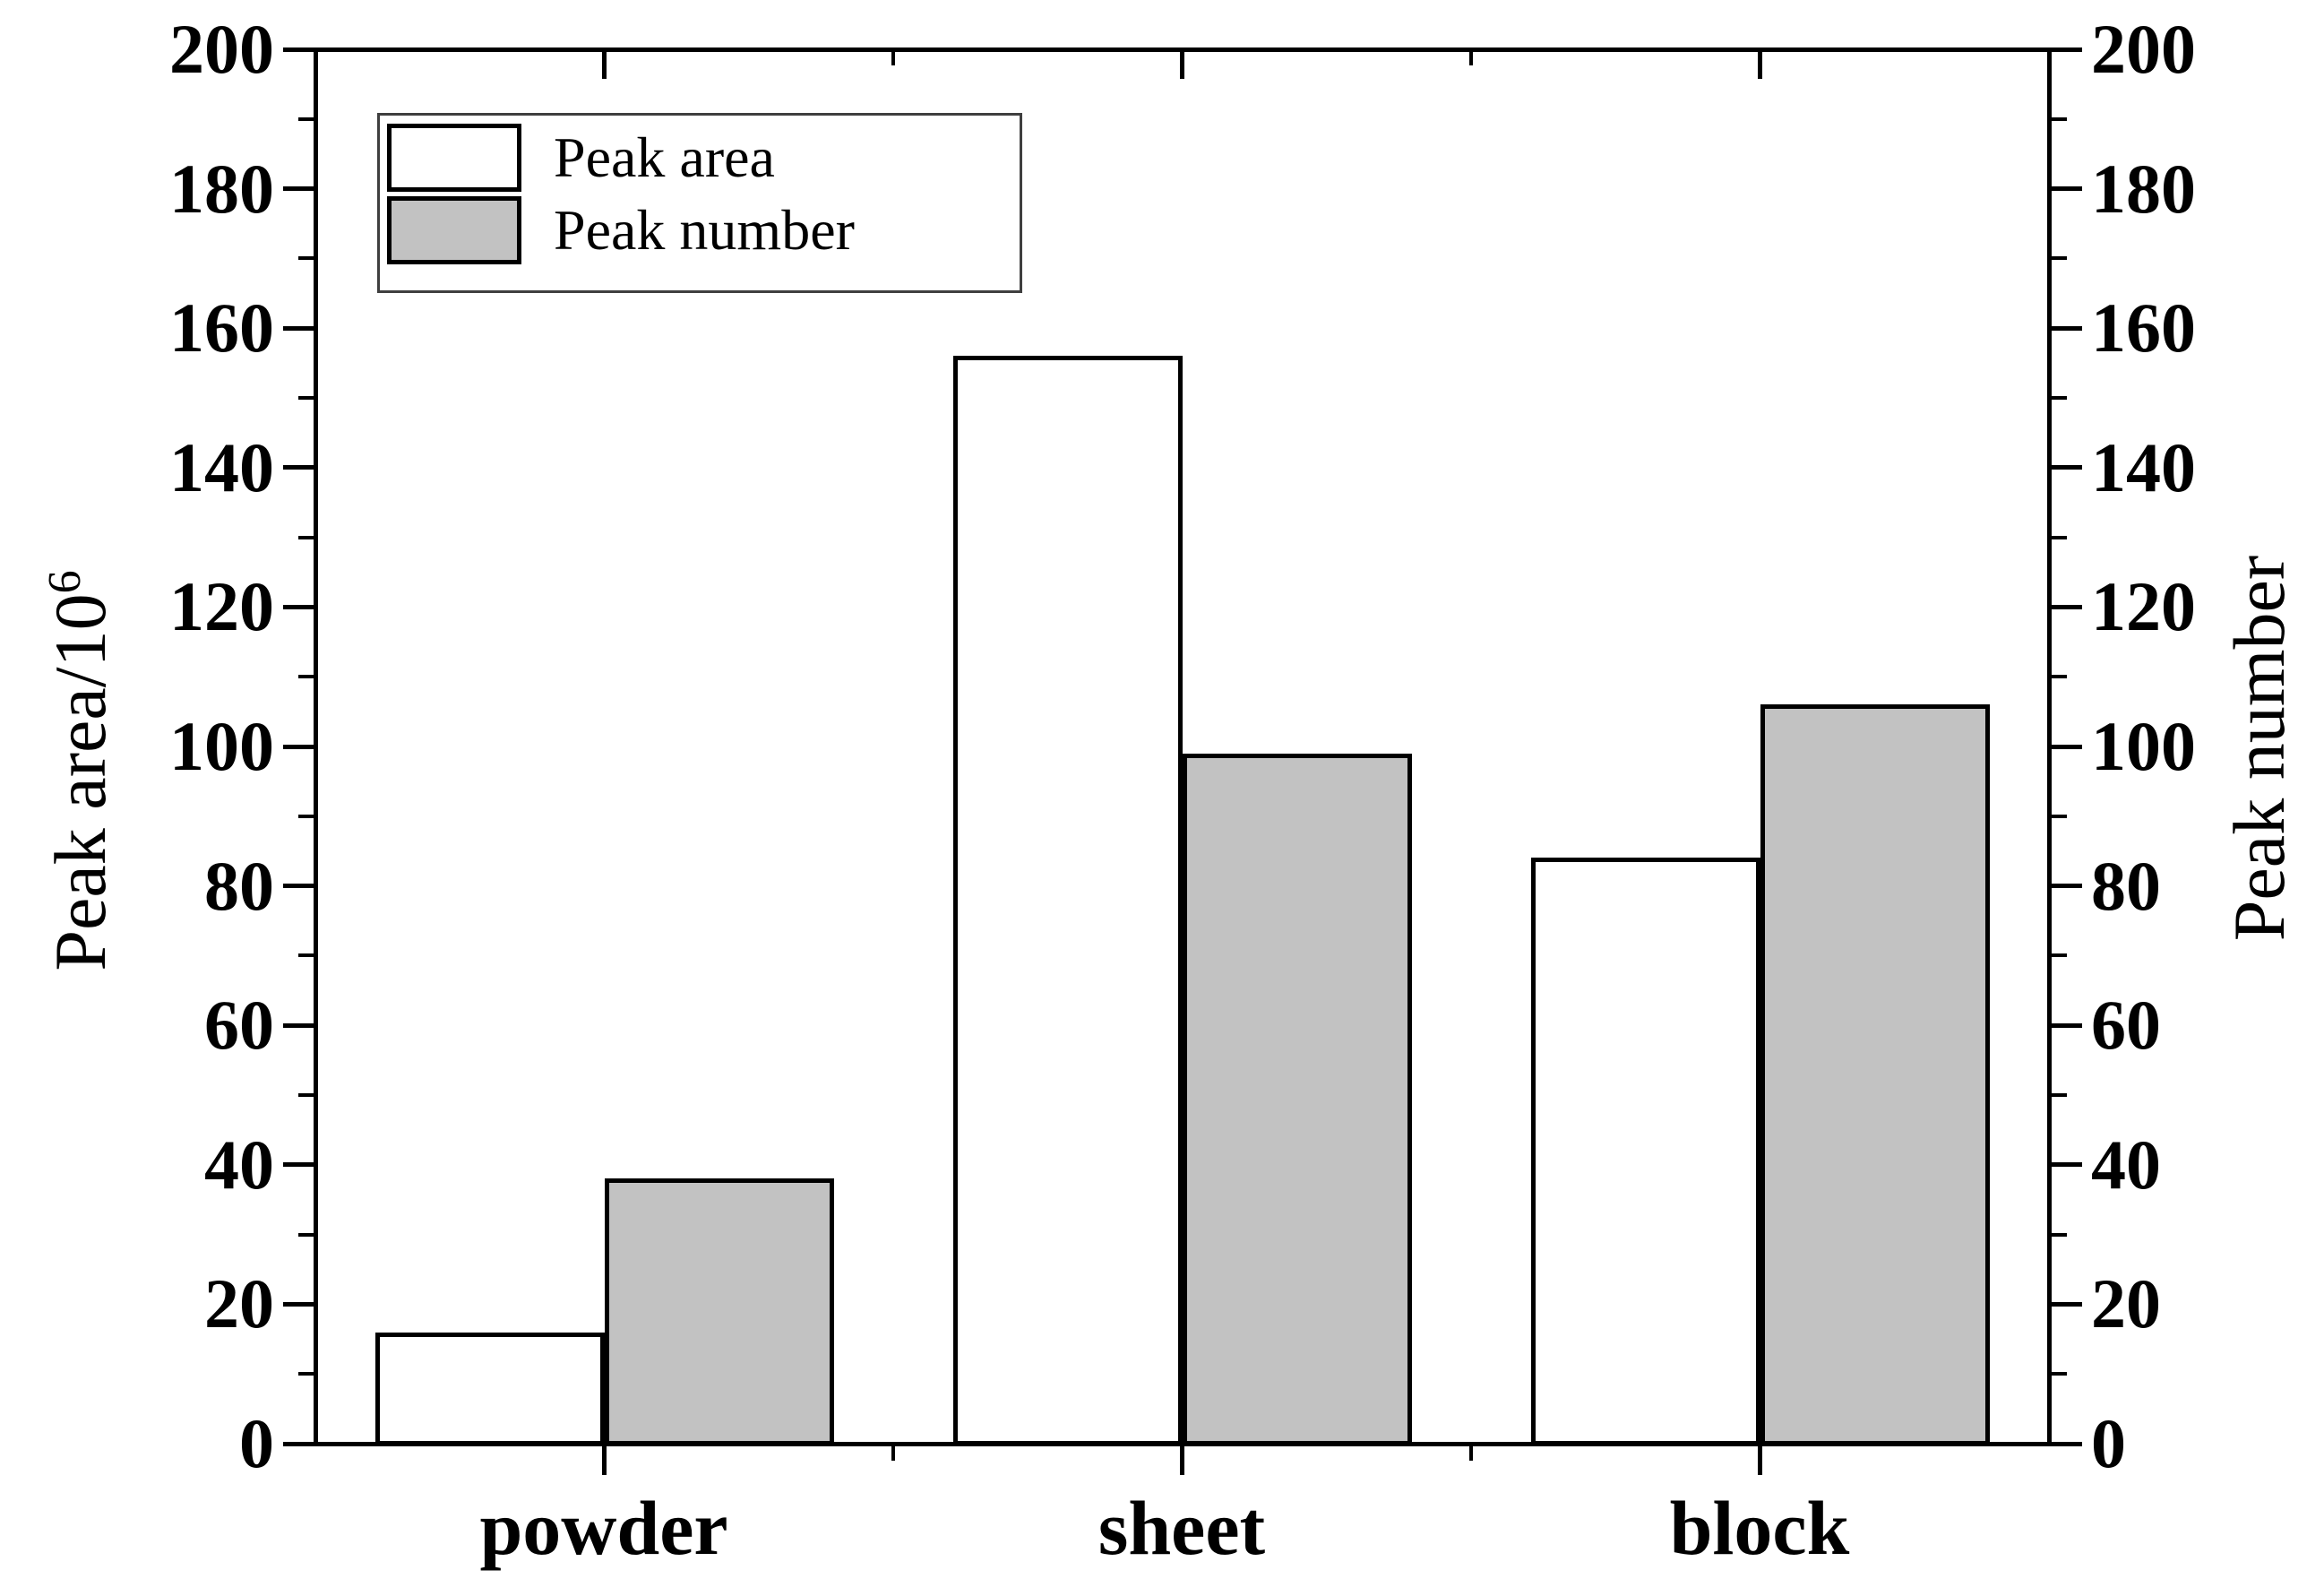 The height and width of the screenshot is (1596, 2324). What do you see at coordinates (2143, 467) in the screenshot?
I see `y-axis-tick-label-right: 140` at bounding box center [2143, 467].